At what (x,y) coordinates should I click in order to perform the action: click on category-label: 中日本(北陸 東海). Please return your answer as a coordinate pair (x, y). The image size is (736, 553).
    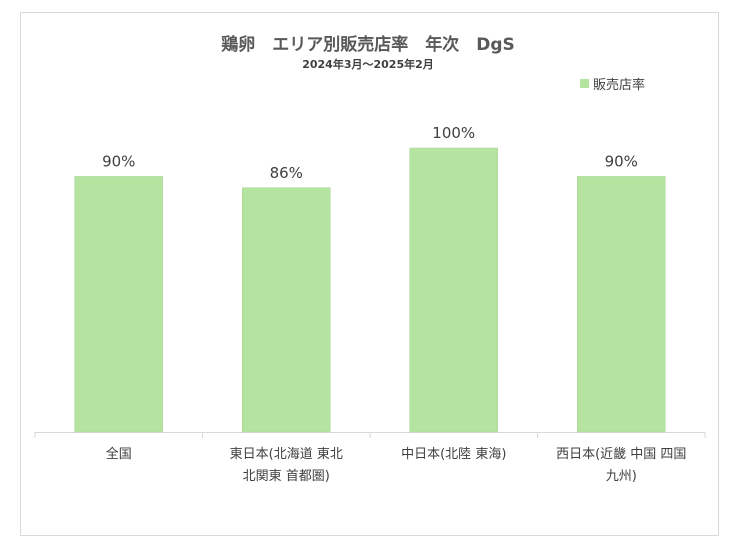
    Looking at the image, I should click on (454, 455).